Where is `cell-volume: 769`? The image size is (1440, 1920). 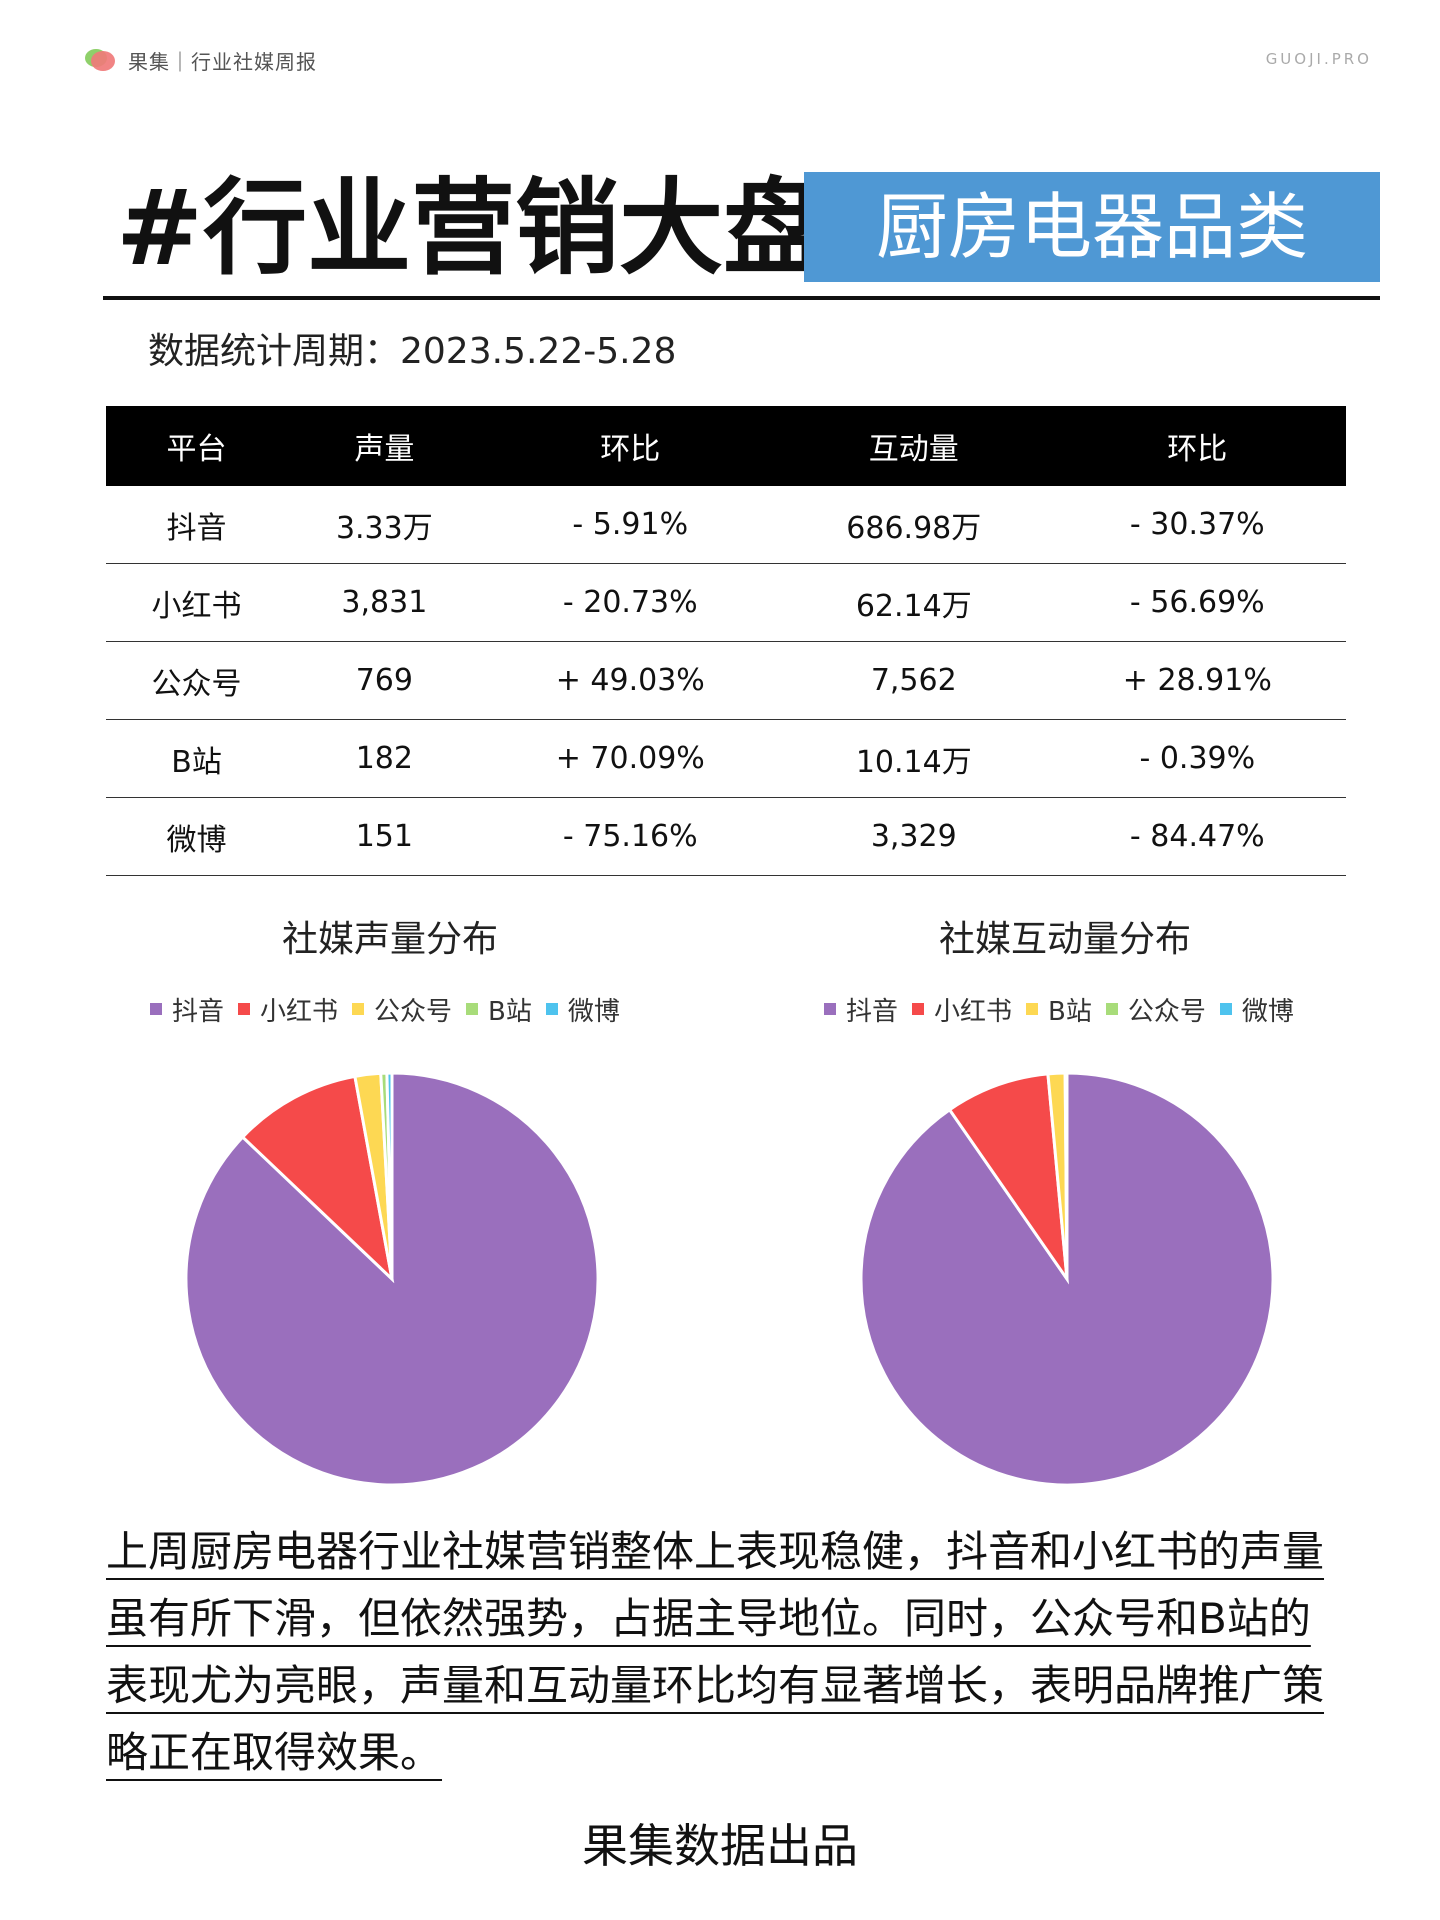
cell-volume: 769 is located at coordinates (384, 680).